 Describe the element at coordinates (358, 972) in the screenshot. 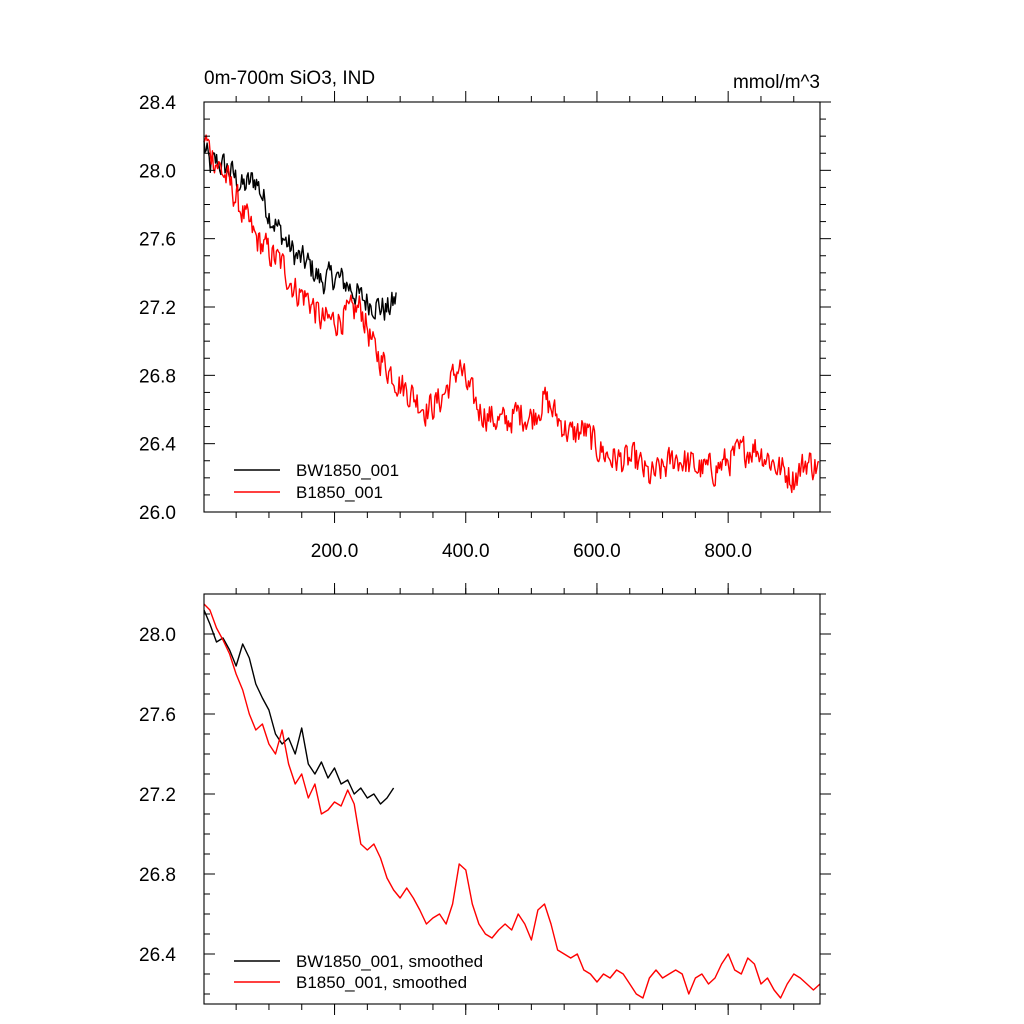

I see `bottom-legend: BW1850_001, smoothed B1850_001, smoothed` at that location.